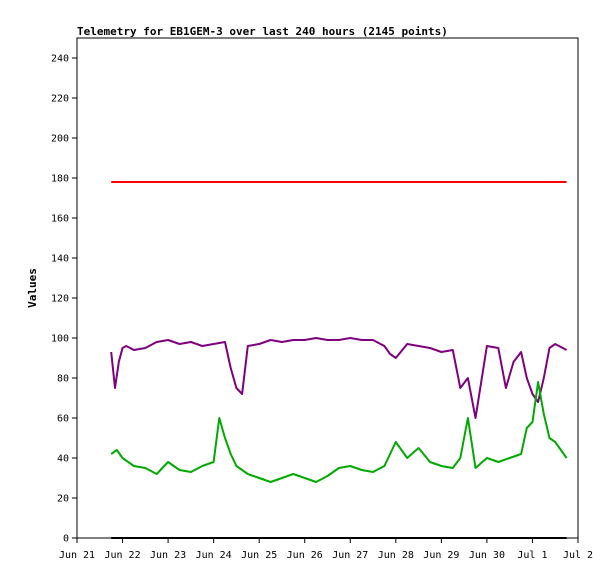  What do you see at coordinates (66, 539) in the screenshot?
I see `y-tick-label: 0` at bounding box center [66, 539].